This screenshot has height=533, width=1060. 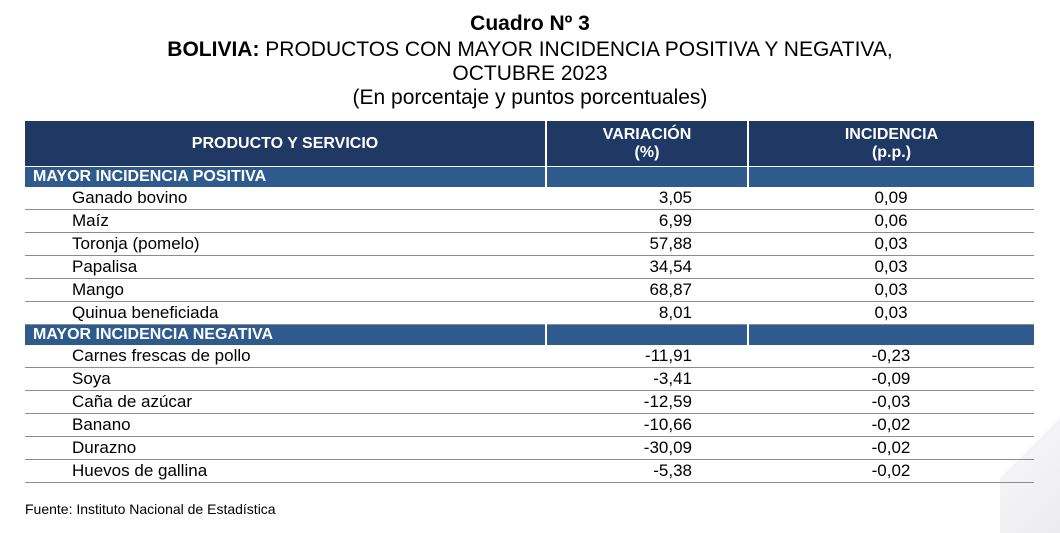 I want to click on table-row: Soya -3,41 -0,09, so click(x=529, y=379).